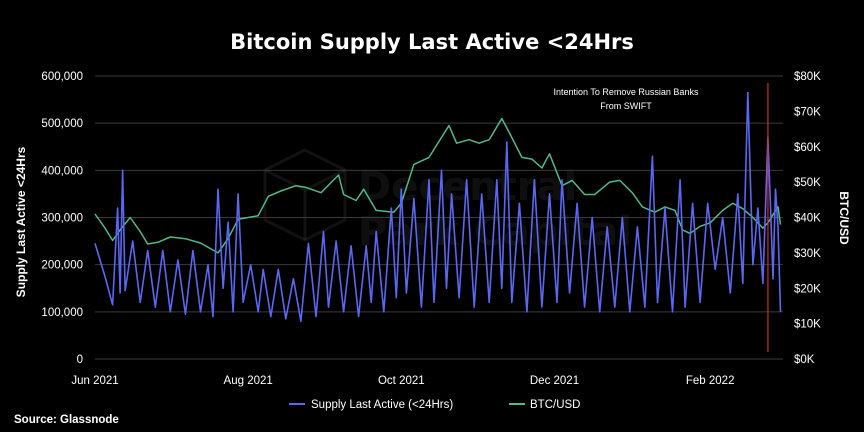 The width and height of the screenshot is (864, 432). I want to click on y-tick-right: $50K, so click(807, 183).